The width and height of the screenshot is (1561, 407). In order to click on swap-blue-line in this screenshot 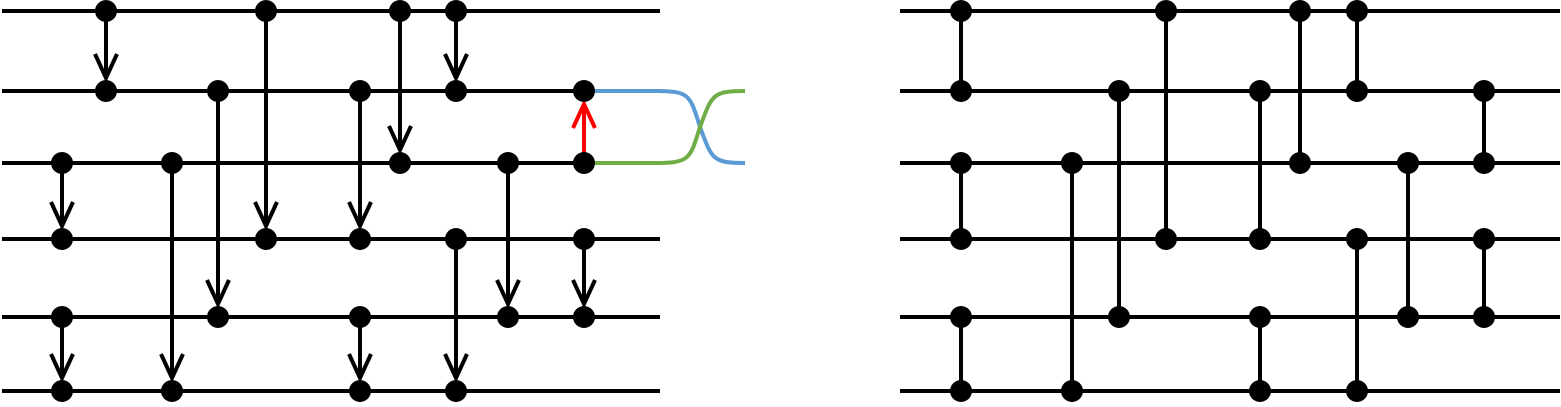, I will do `click(665, 127)`.